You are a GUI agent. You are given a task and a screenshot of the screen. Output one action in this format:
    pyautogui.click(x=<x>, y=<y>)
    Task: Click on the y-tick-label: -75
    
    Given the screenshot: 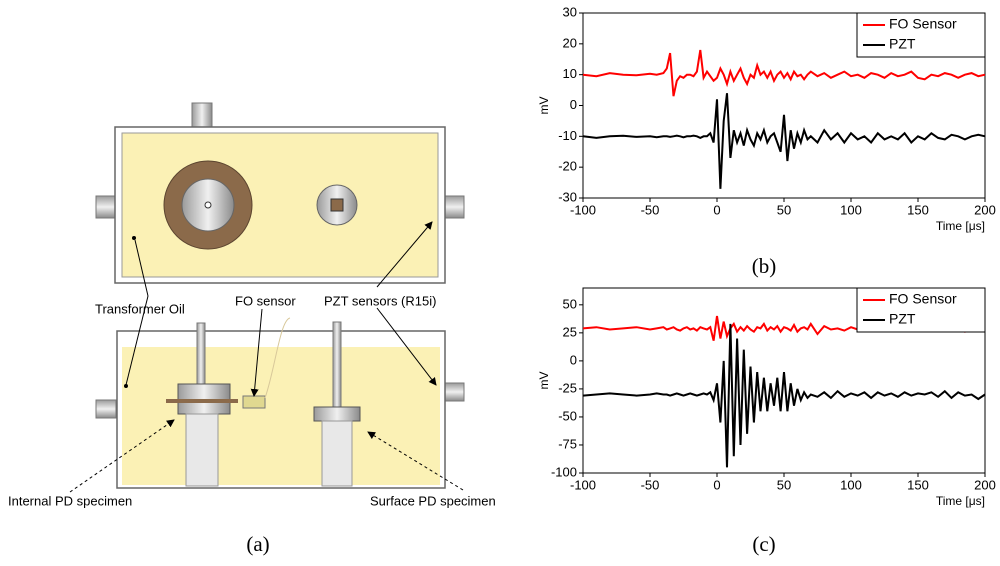 What is the action you would take?
    pyautogui.click(x=567, y=443)
    